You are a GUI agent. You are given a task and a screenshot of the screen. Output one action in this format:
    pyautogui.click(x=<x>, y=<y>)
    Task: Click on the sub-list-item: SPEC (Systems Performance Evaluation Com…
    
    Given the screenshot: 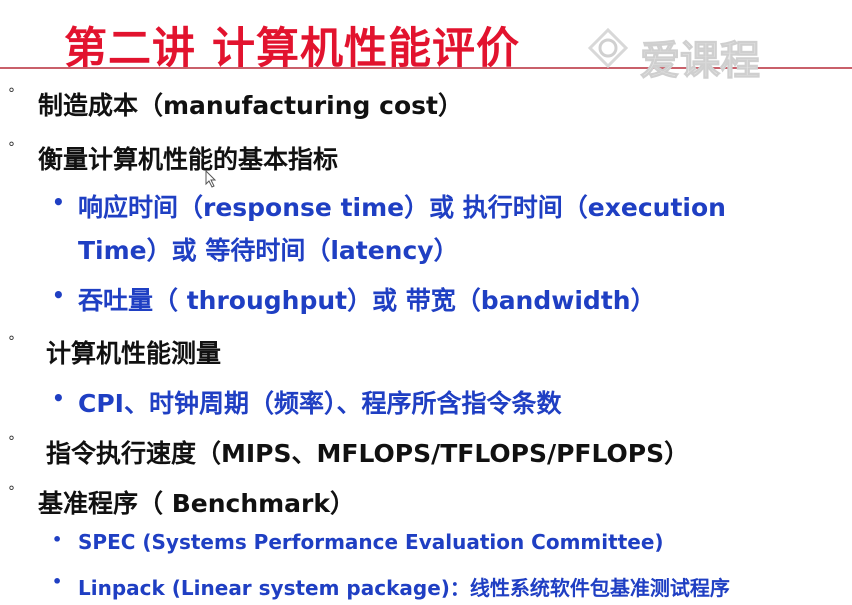 What is the action you would take?
    pyautogui.click(x=371, y=542)
    